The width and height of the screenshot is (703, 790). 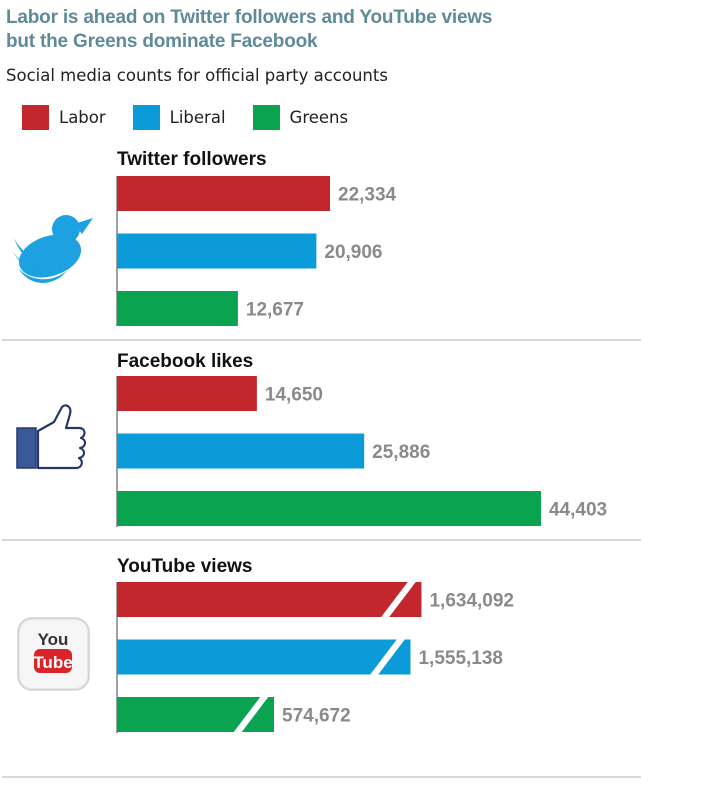 I want to click on bar-value-label: 574,672, so click(x=316, y=716).